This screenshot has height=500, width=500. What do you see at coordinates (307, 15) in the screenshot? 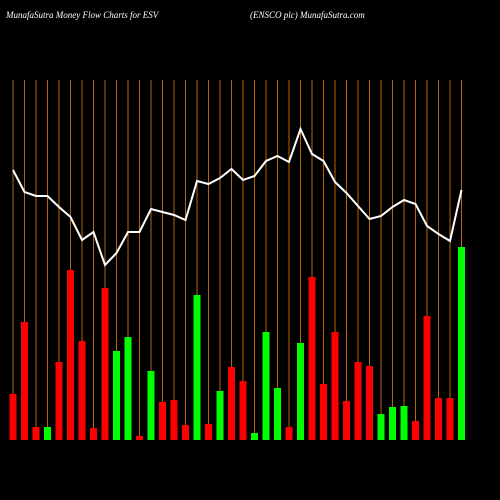
I see `chart-subtitle: (ENSCO plc) MunafaSutra.com` at bounding box center [307, 15].